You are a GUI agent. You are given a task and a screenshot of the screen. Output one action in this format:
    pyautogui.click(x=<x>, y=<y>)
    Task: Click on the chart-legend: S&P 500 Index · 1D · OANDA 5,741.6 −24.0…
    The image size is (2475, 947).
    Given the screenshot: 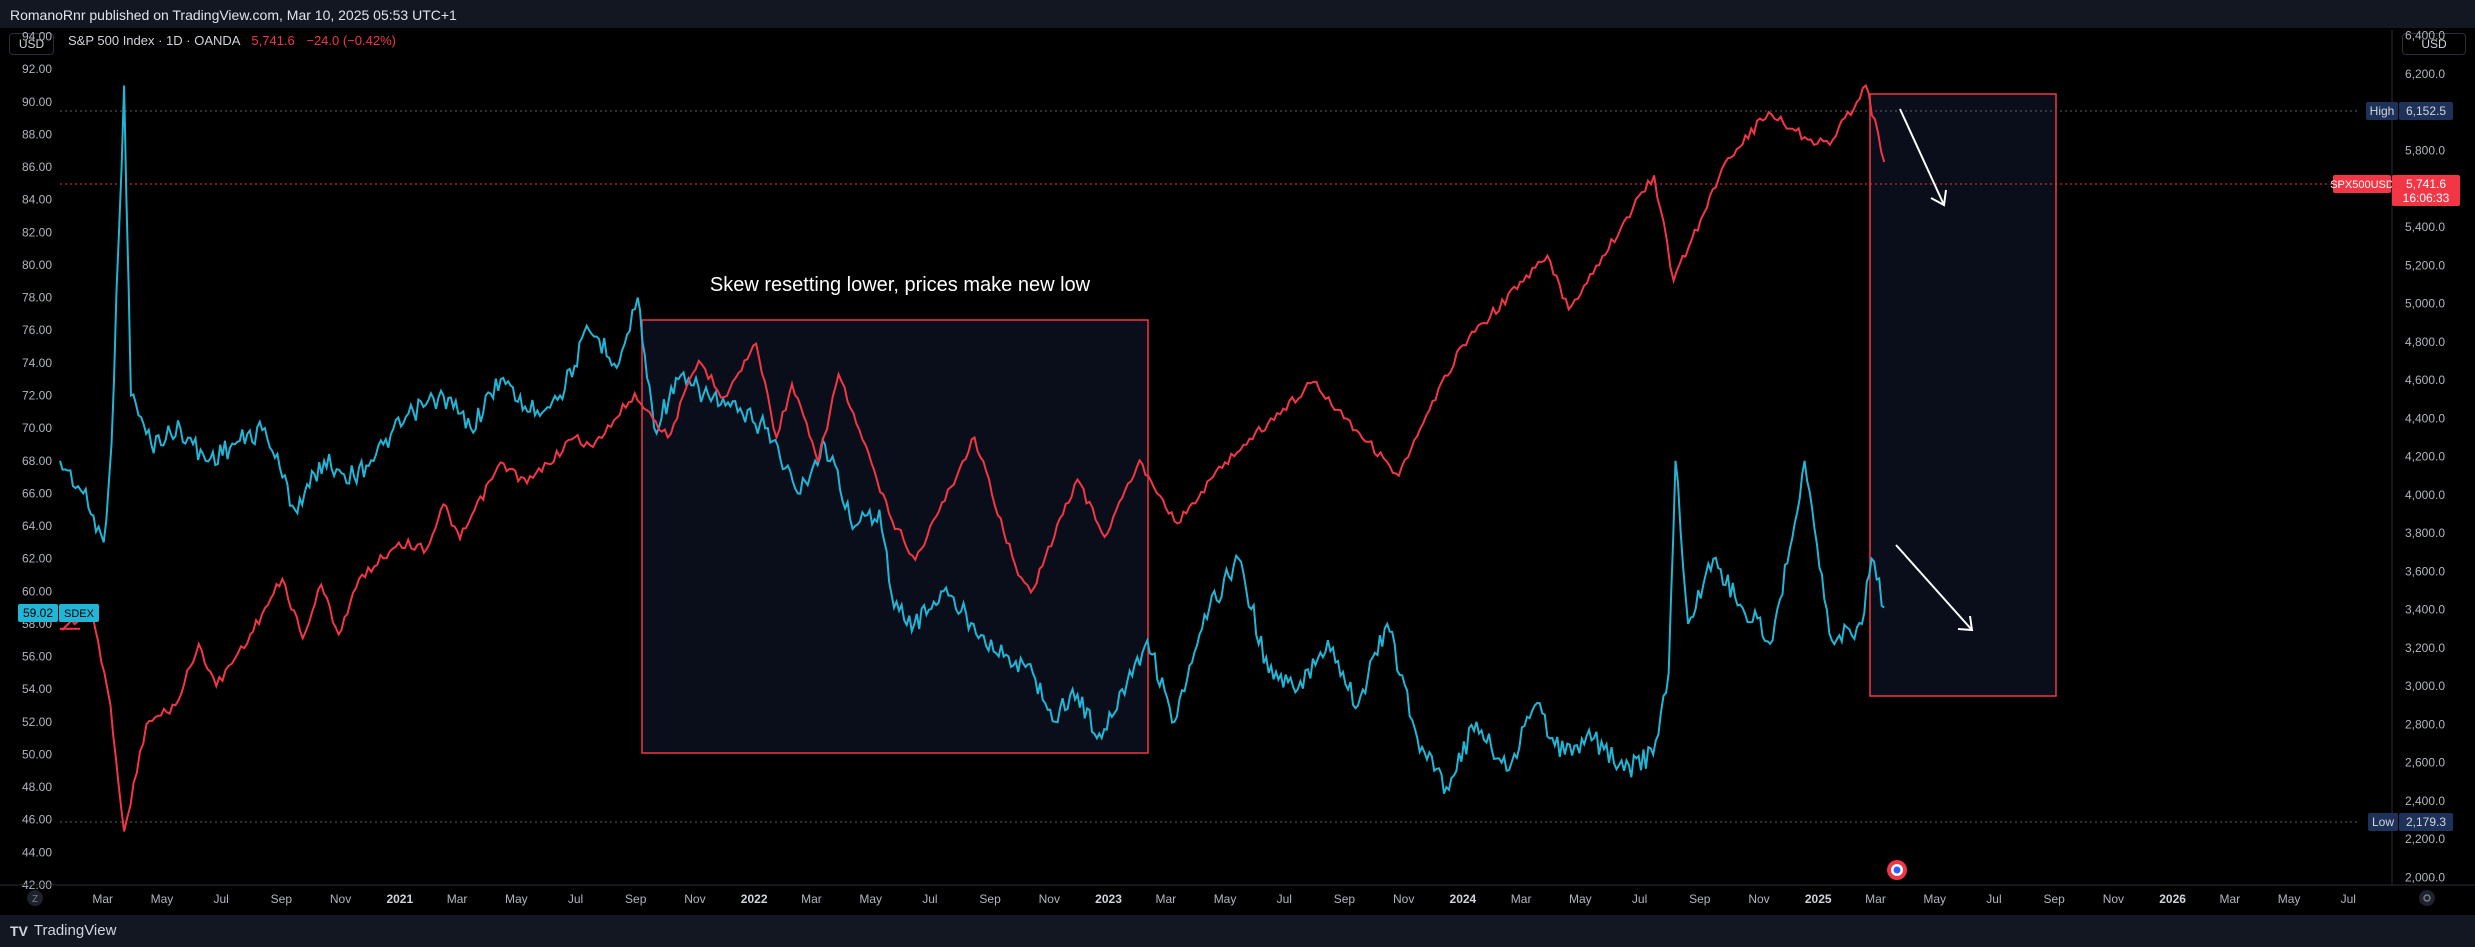 What is the action you would take?
    pyautogui.click(x=232, y=40)
    